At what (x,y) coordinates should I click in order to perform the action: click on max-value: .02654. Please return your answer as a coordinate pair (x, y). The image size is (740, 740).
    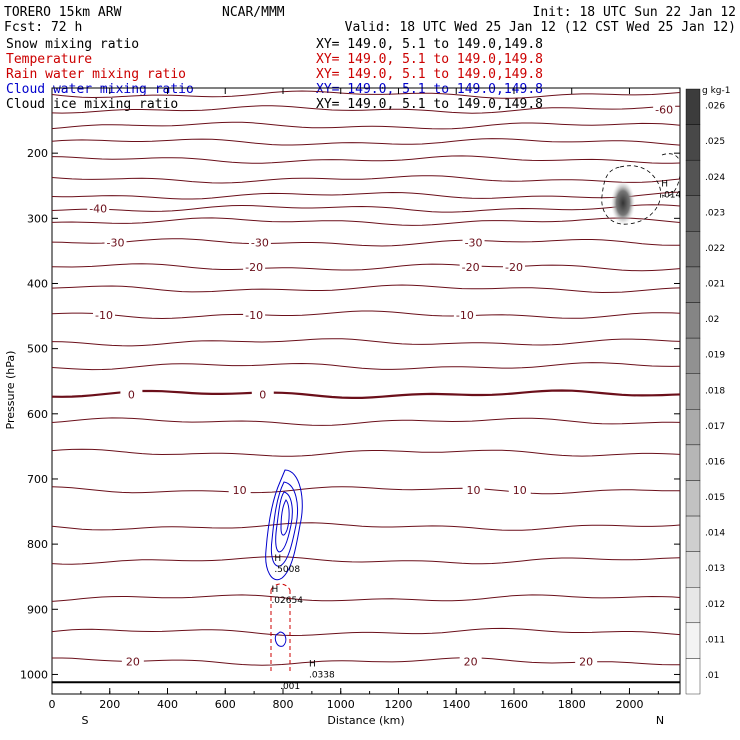
    Looking at the image, I should click on (287, 601).